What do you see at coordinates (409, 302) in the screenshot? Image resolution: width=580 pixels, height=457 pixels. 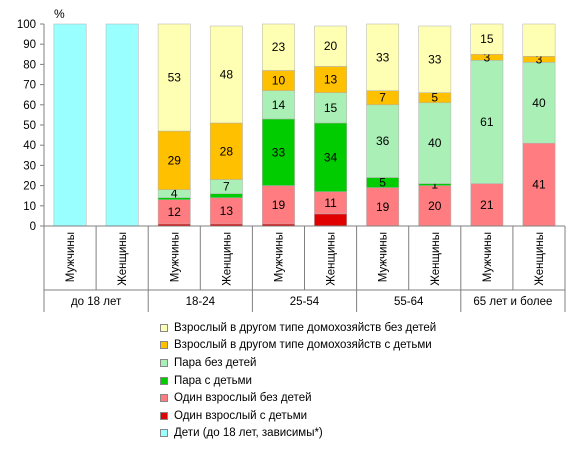 I see `group-label: 55-64` at bounding box center [409, 302].